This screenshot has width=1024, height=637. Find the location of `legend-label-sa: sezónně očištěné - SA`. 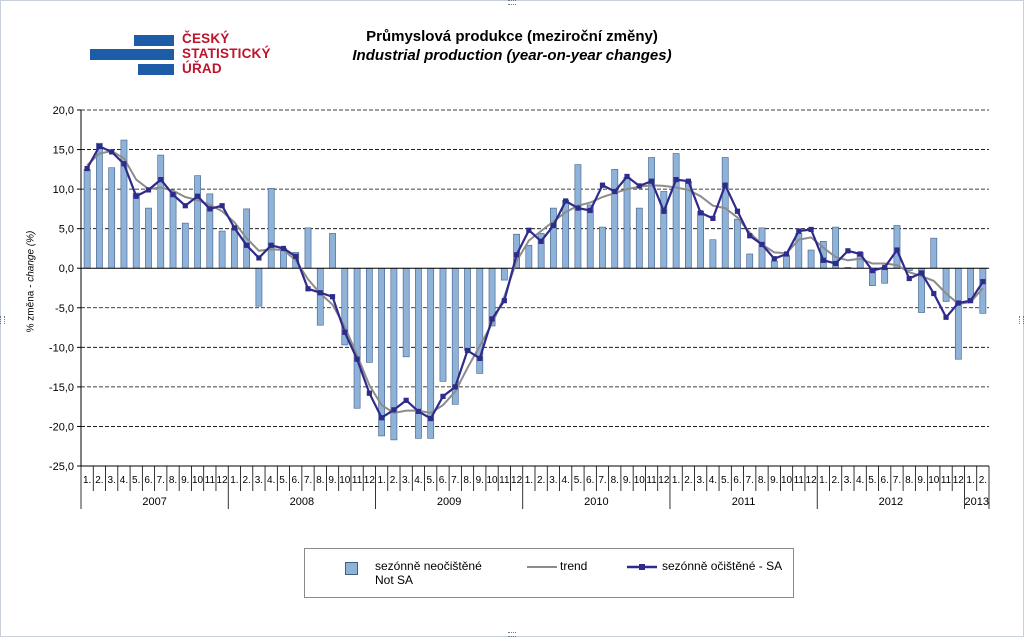

legend-label-sa: sezónně očištěné - SA is located at coordinates (722, 566).